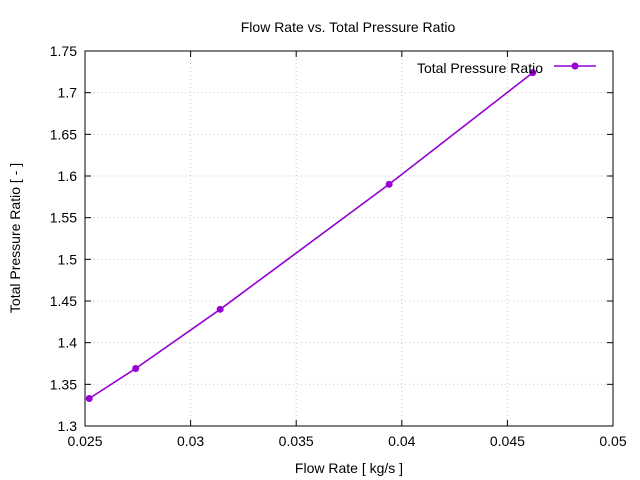  I want to click on y-axis-label: Total Pressure Ratio [ - ], so click(15, 238).